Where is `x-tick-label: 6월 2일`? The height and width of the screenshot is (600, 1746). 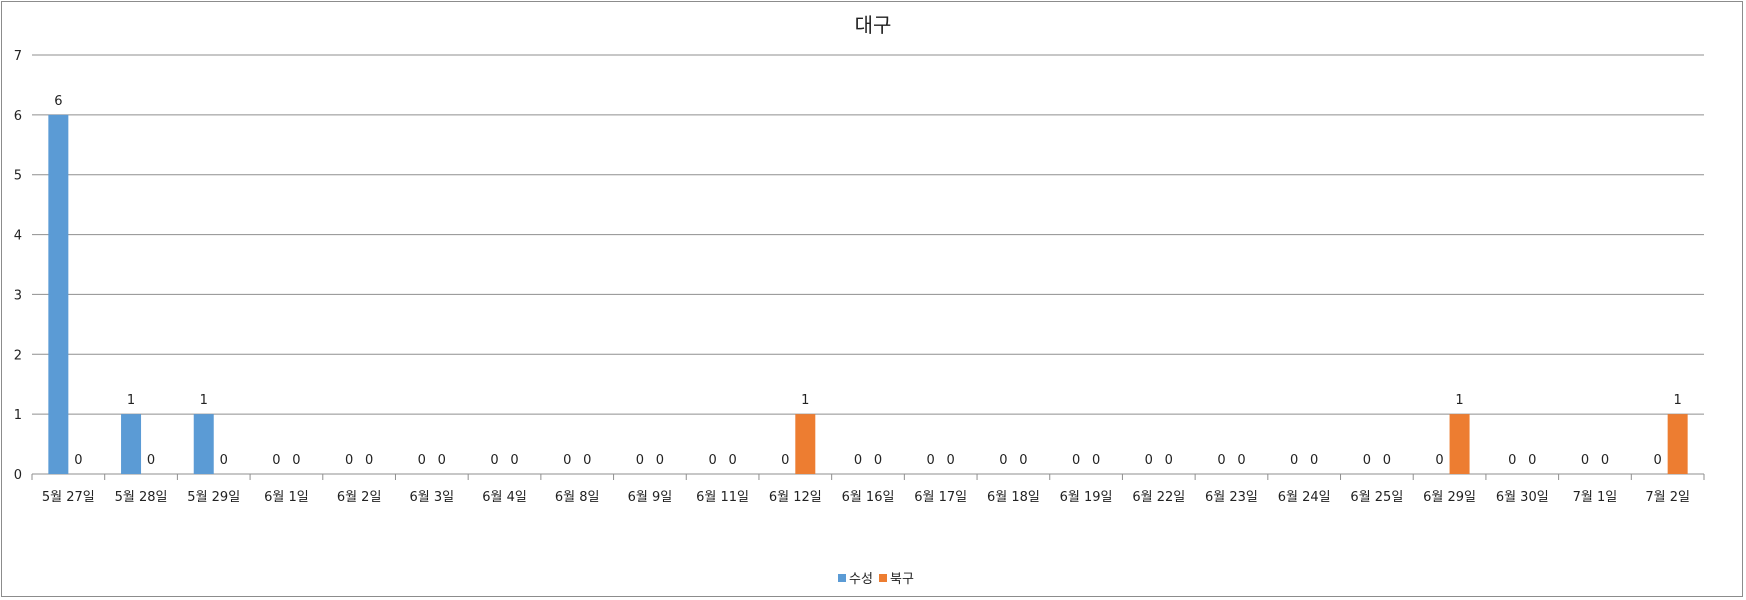 x-tick-label: 6월 2일 is located at coordinates (359, 497).